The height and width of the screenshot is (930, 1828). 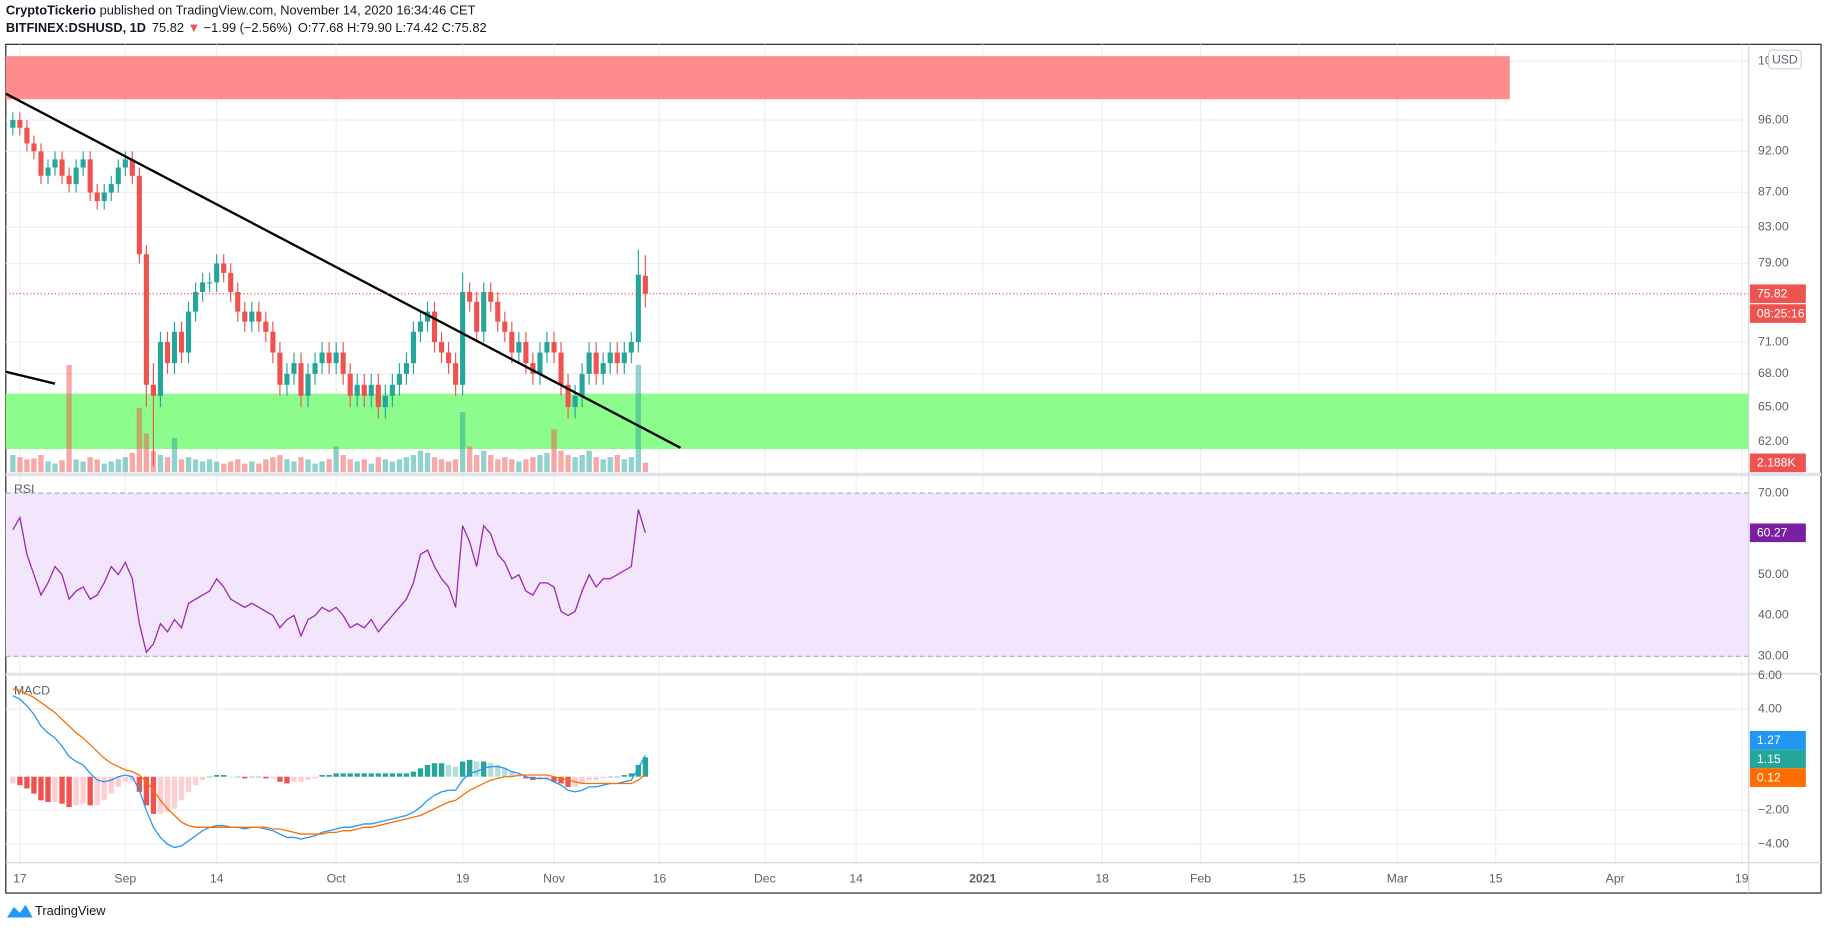 What do you see at coordinates (392, 28) in the screenshot?
I see `ohlc: O:77.68 H:79.90 L:74.42 C:75.82` at bounding box center [392, 28].